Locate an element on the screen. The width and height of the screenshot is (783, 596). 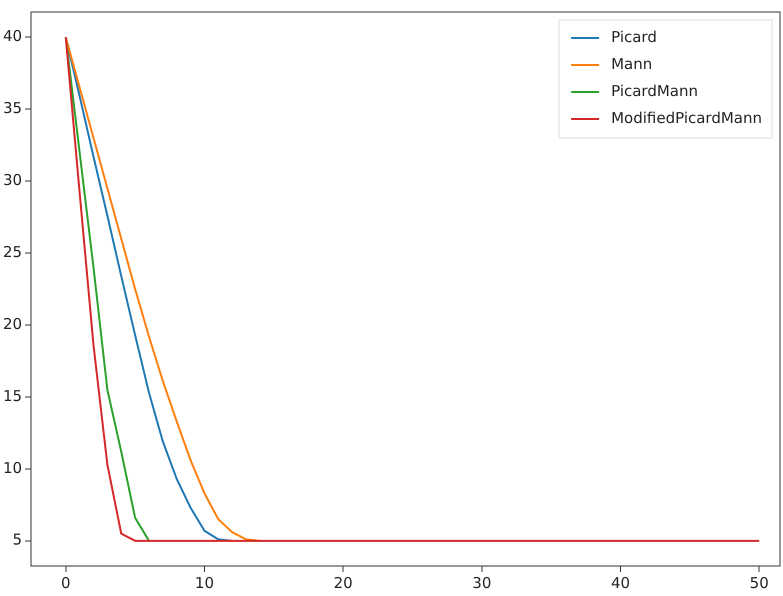
y-tick-label: 30 is located at coordinates (12, 179).